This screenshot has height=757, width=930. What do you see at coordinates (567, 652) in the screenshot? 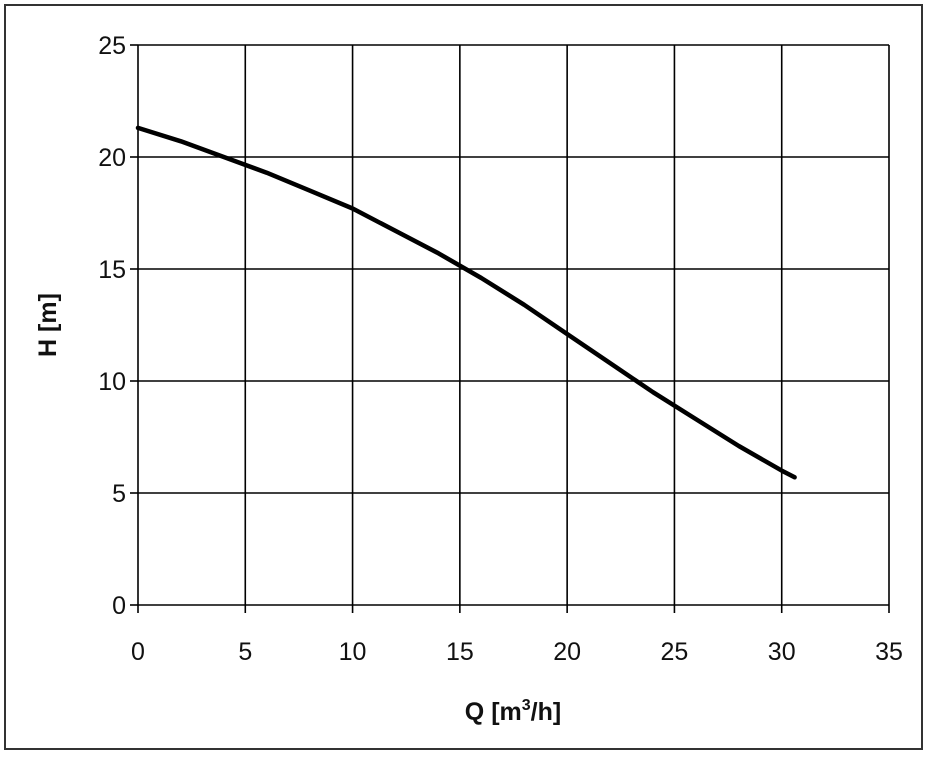
I see `x-tick-label: 20` at bounding box center [567, 652].